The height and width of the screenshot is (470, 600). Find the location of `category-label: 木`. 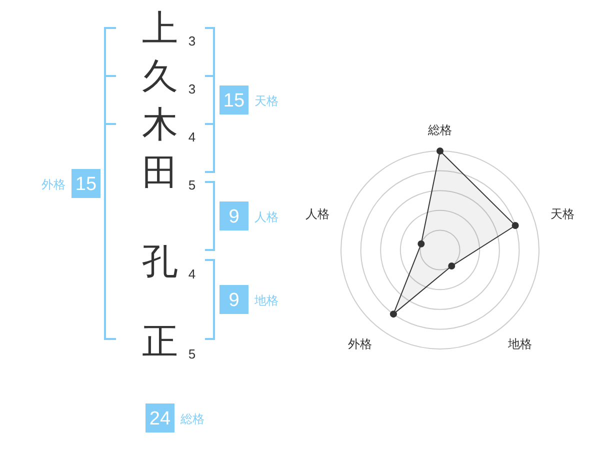

category-label: 木 is located at coordinates (160, 124).